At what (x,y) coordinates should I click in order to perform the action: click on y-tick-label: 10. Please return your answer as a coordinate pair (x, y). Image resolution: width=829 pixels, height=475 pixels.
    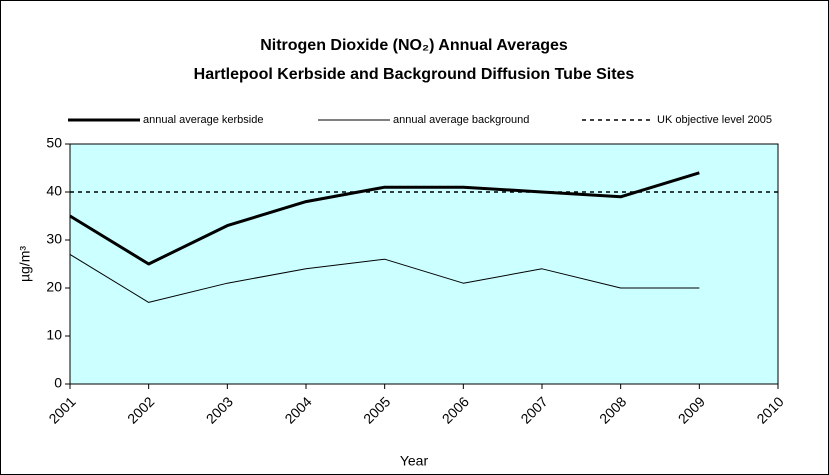
    Looking at the image, I should click on (54, 335).